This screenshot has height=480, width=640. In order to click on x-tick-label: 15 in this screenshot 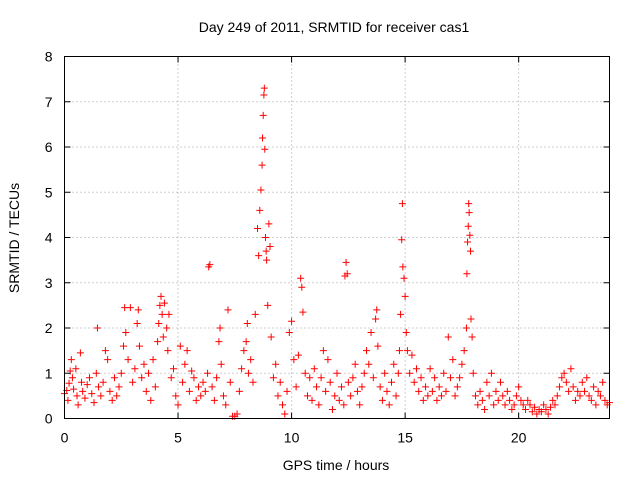, I will do `click(405, 438)`.